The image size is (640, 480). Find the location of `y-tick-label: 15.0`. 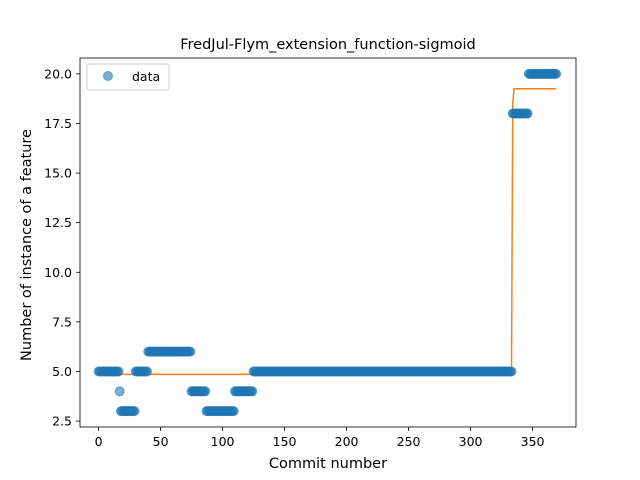

y-tick-label: 15.0 is located at coordinates (58, 173).